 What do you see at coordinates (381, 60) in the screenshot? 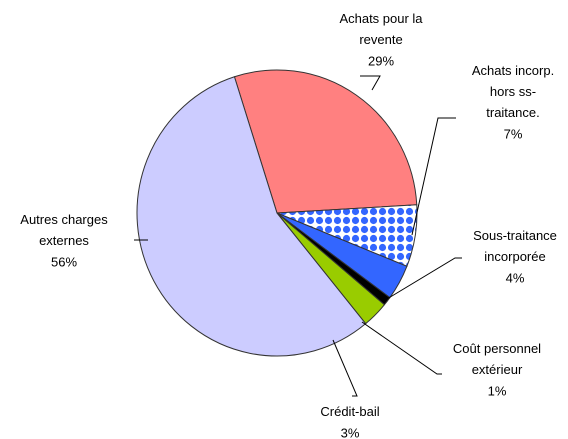
I see `value-label: 29%` at bounding box center [381, 60].